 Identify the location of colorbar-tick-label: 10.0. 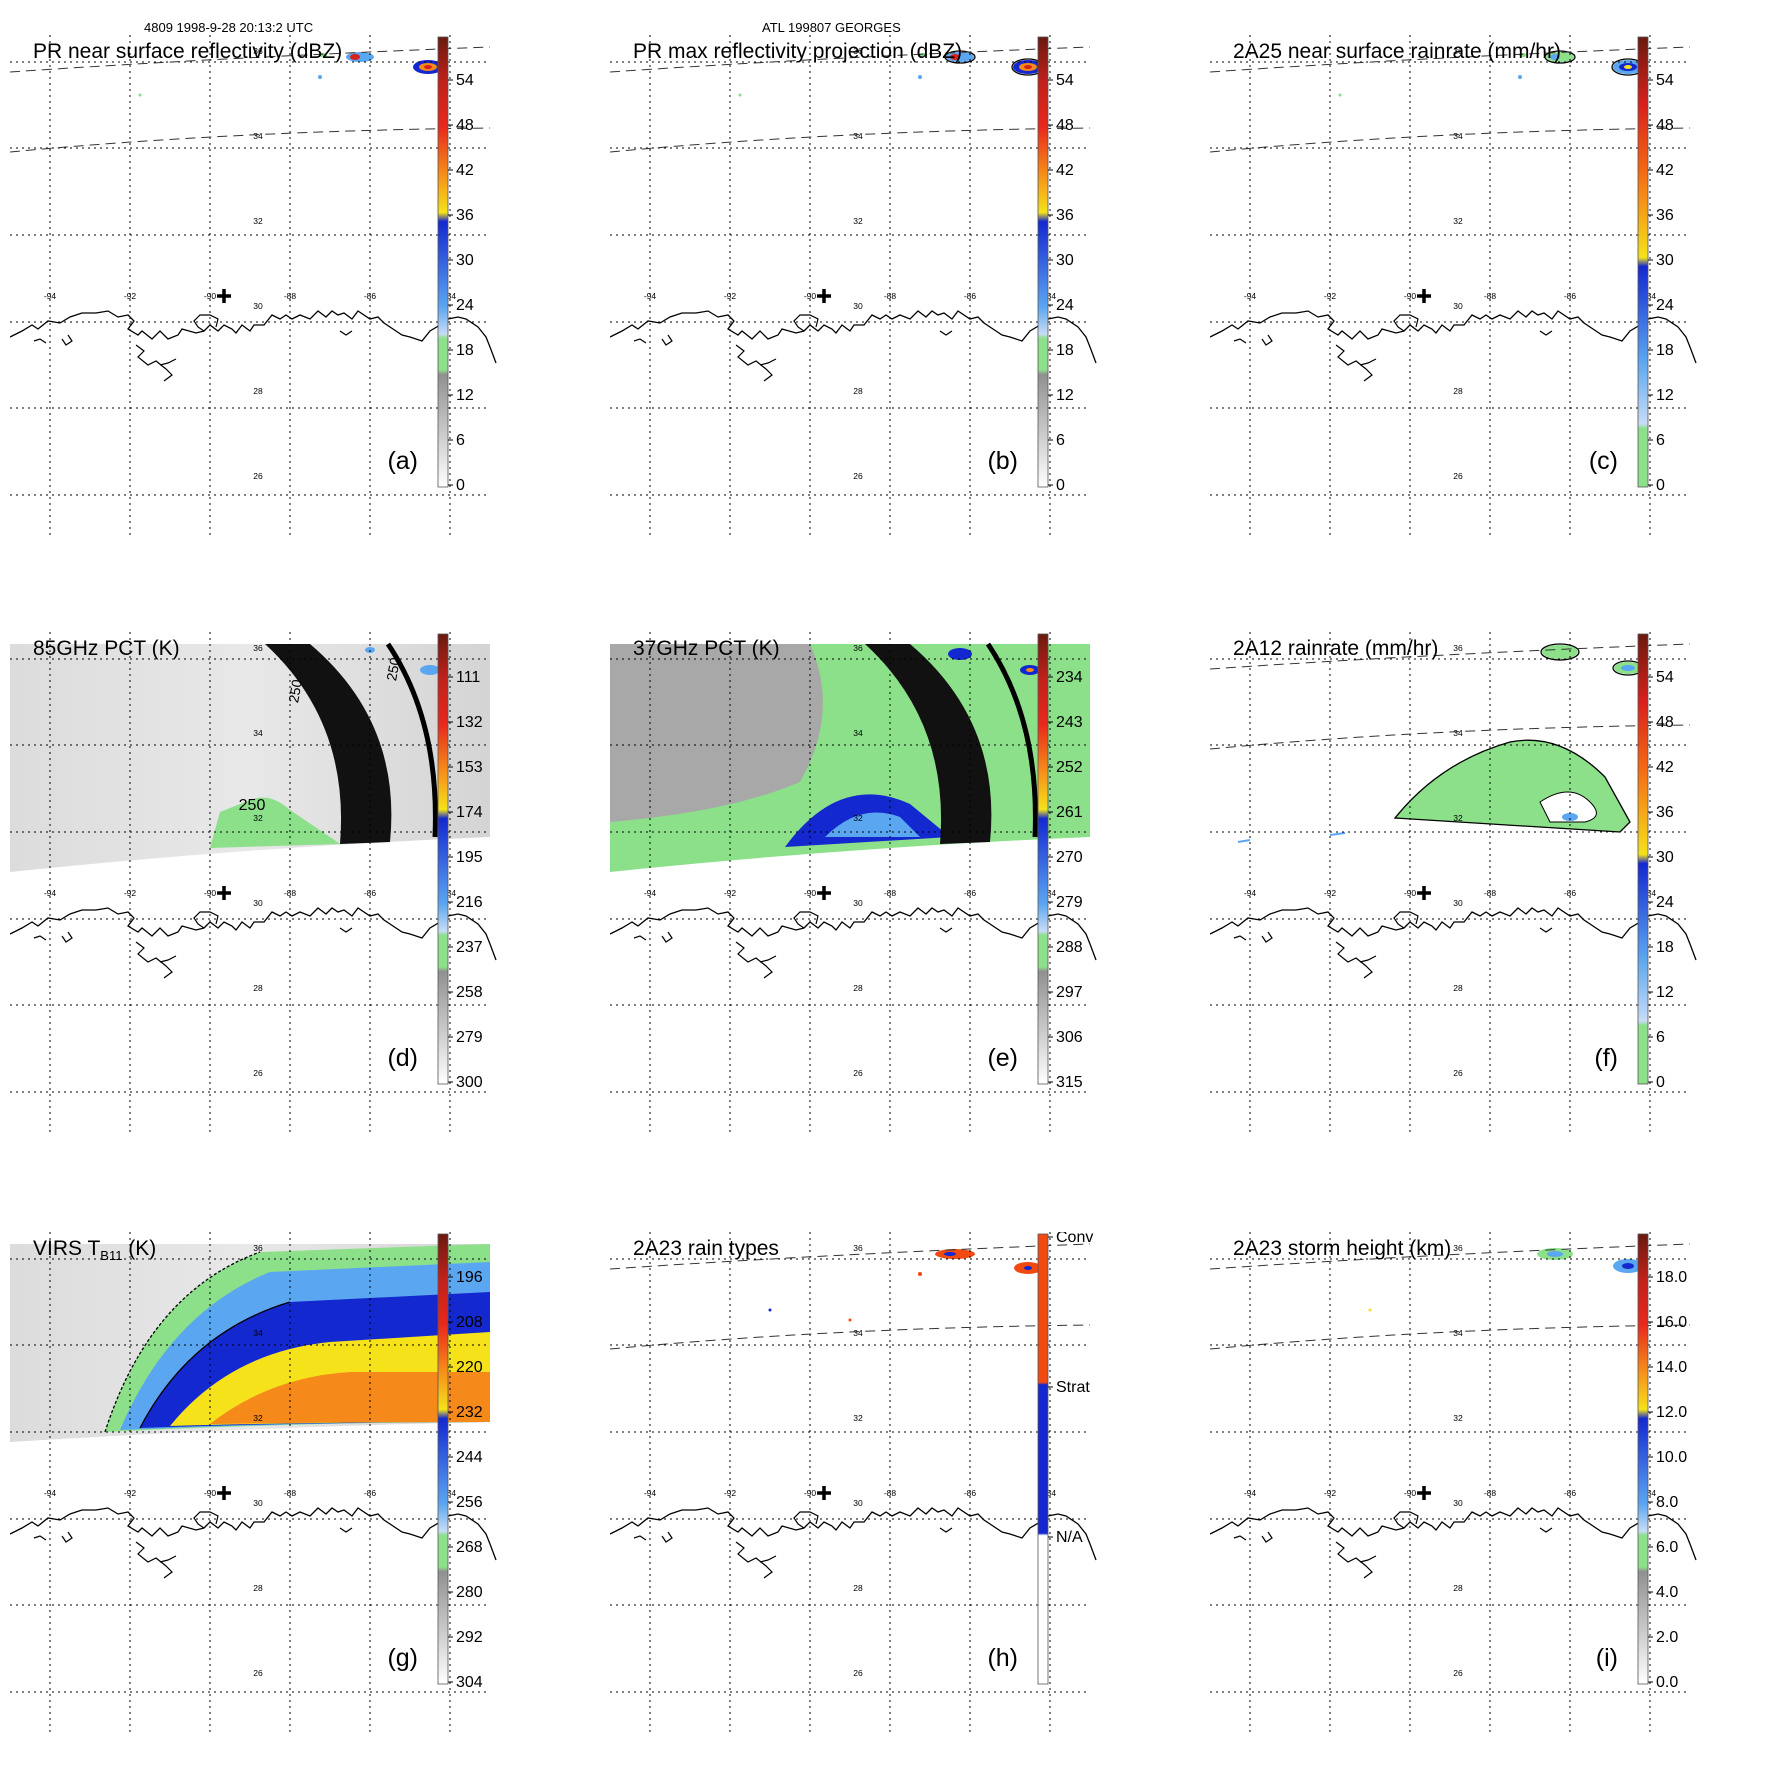
(1671, 1457).